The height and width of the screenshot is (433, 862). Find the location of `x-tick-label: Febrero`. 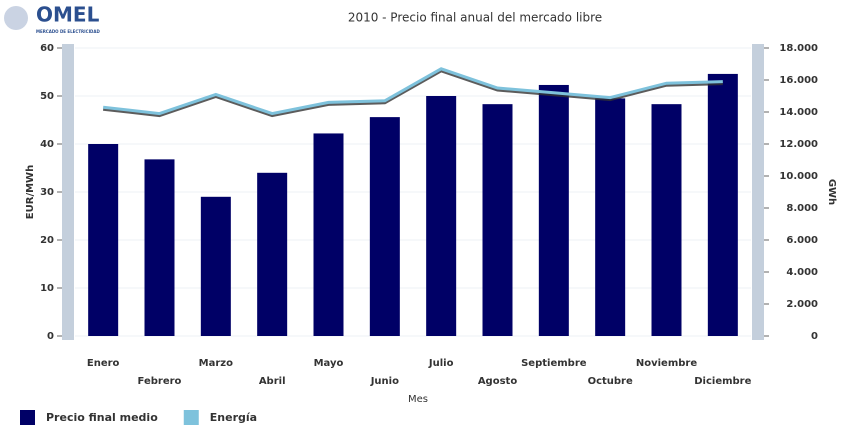

x-tick-label: Febrero is located at coordinates (160, 381).